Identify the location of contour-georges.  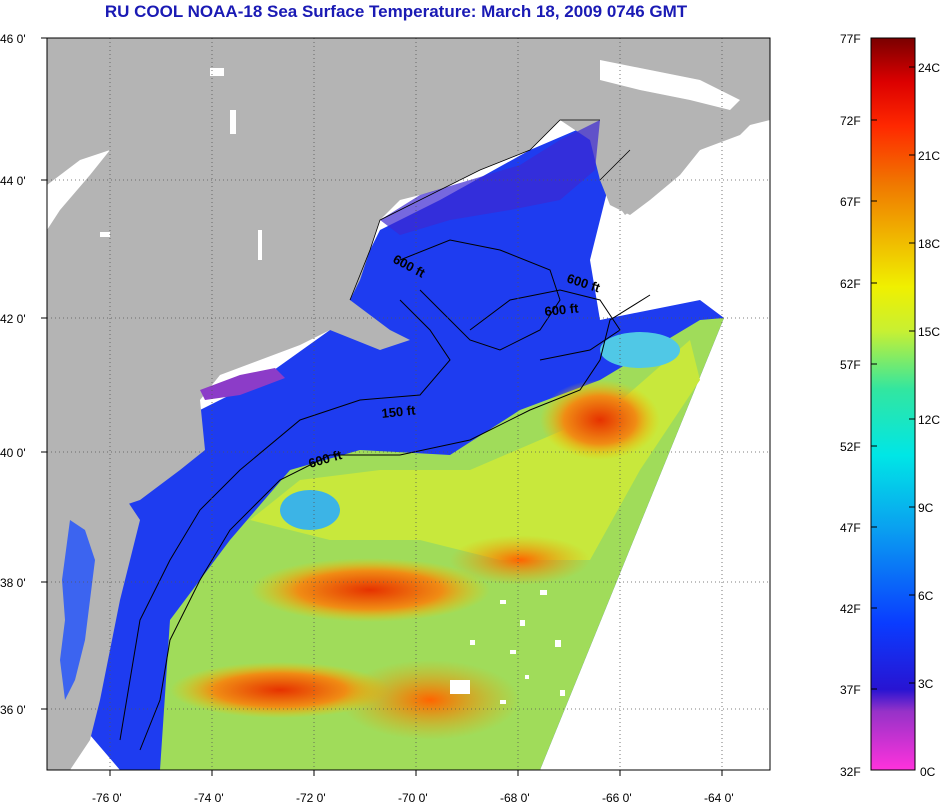
(545, 325).